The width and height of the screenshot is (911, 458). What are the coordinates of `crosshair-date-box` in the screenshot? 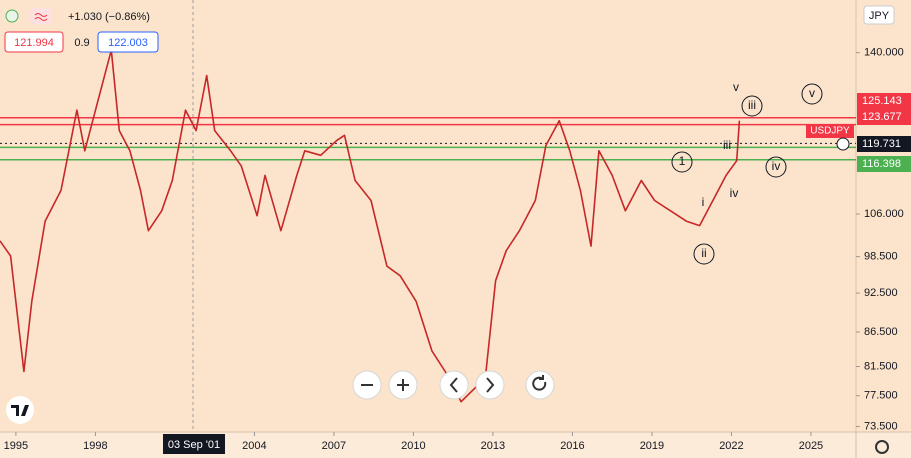 It's located at (194, 444).